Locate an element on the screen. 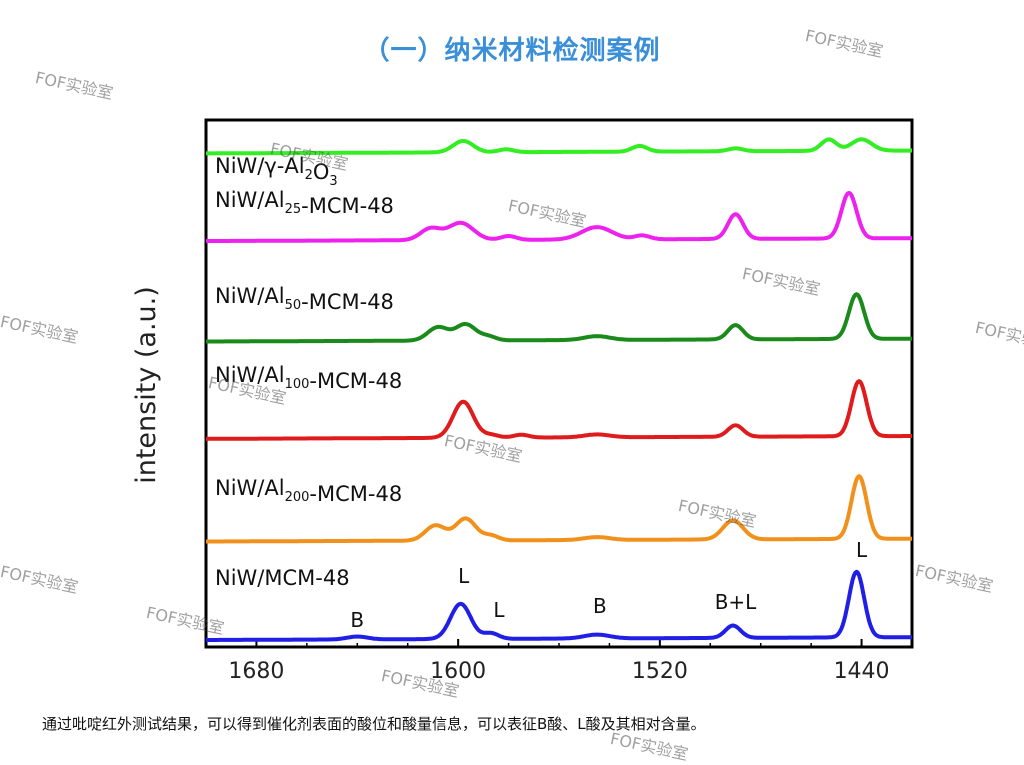 The height and width of the screenshot is (765, 1024). series-label: NiW/Al50-MCM-48 is located at coordinates (304, 299).